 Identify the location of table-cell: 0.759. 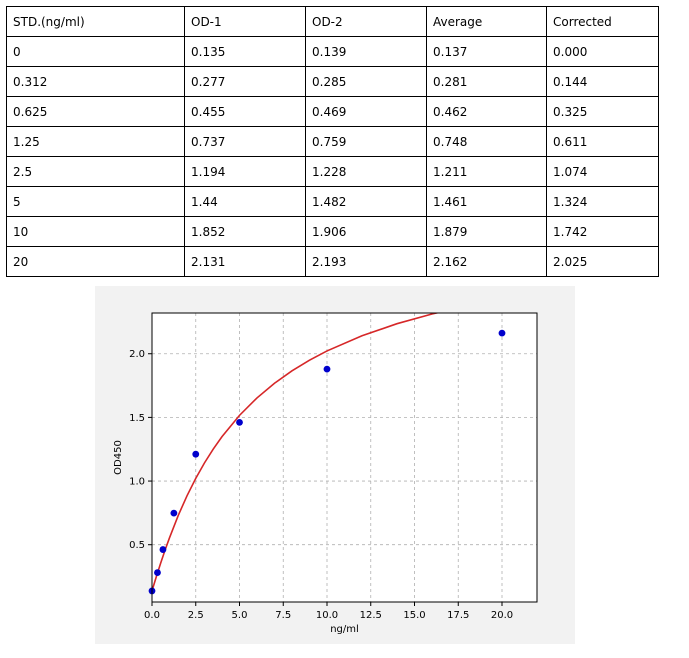
(366, 141).